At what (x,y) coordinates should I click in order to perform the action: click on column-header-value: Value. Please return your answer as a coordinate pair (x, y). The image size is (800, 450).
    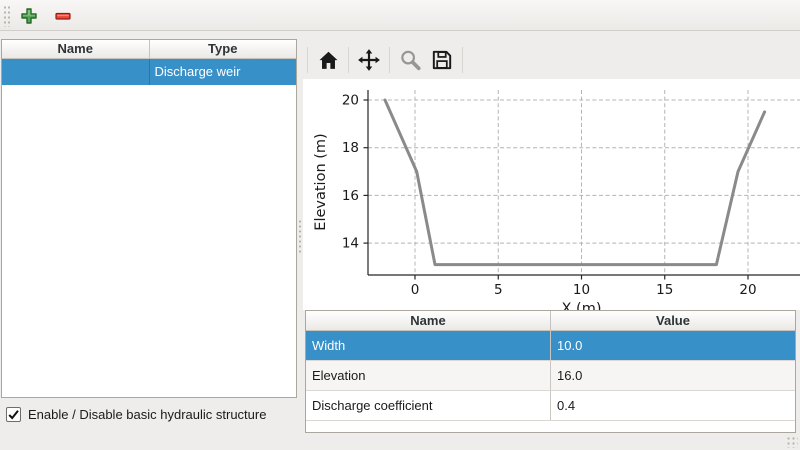
    Looking at the image, I should click on (672, 320).